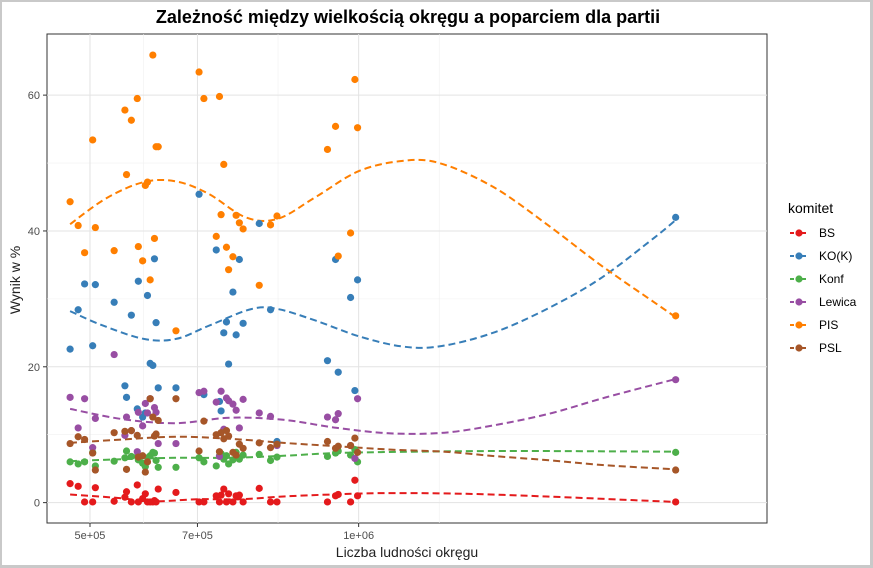 The image size is (873, 568). What do you see at coordinates (34, 96) in the screenshot?
I see `y-tick-label: 60` at bounding box center [34, 96].